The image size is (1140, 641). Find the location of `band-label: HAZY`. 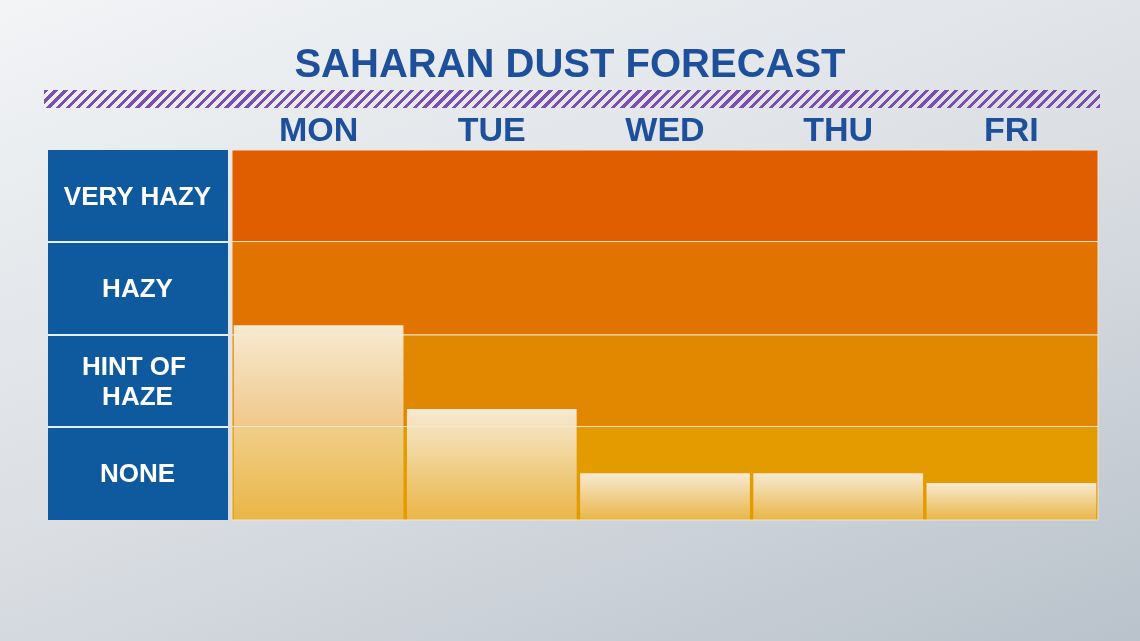

band-label: HAZY is located at coordinates (137, 288).